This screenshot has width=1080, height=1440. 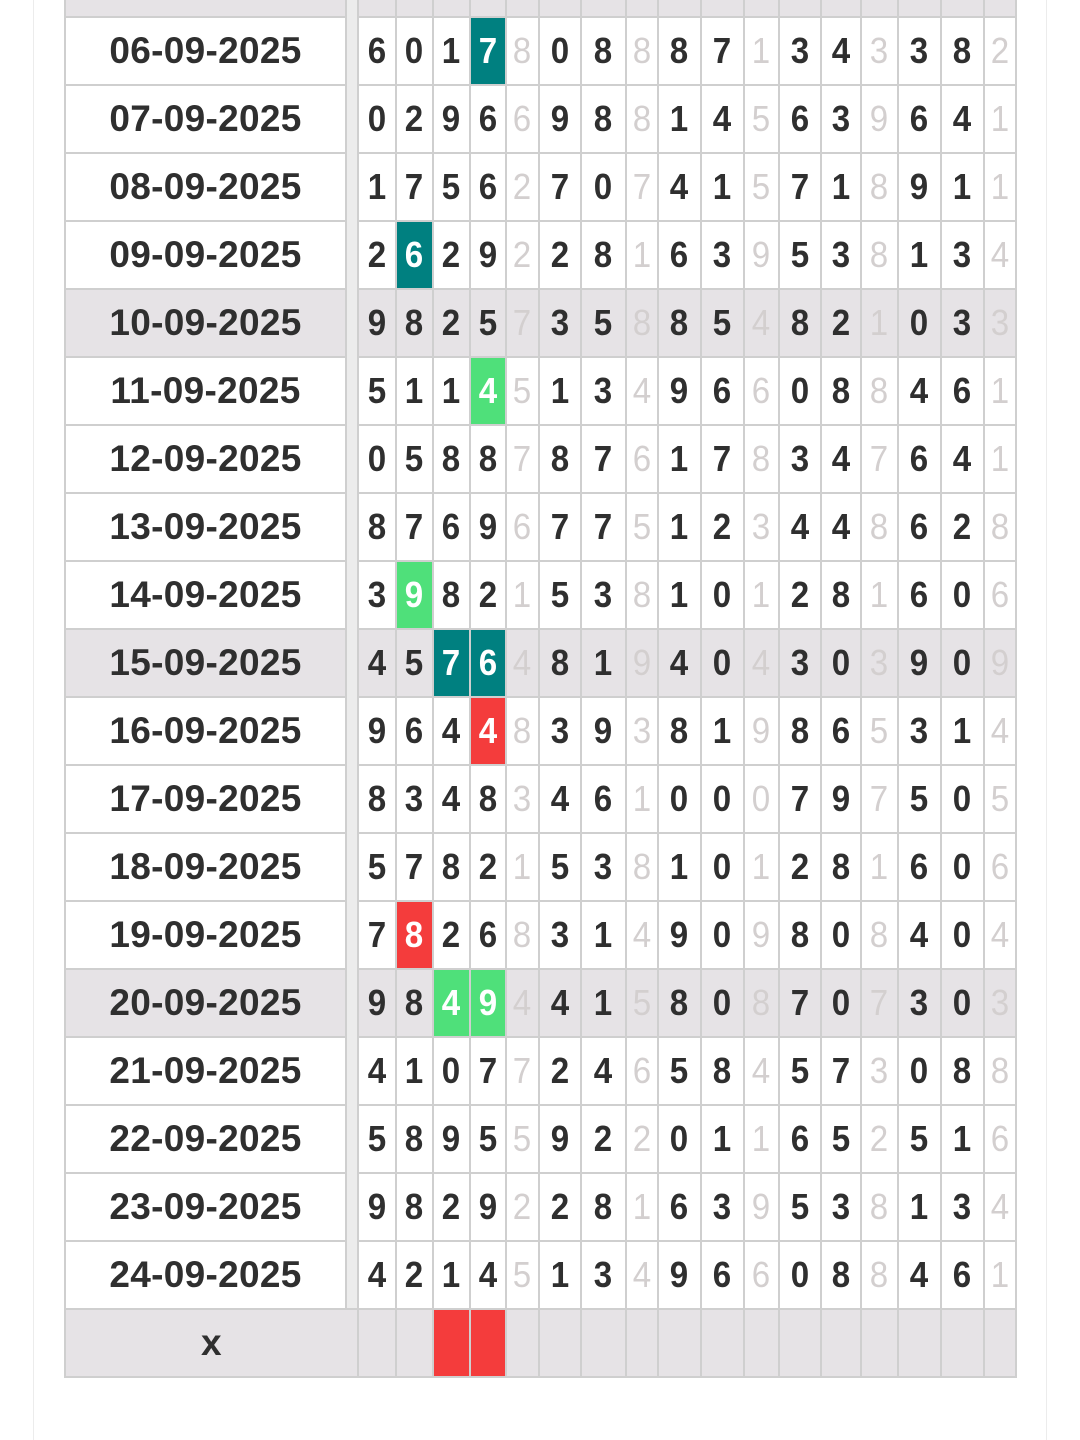 I want to click on date-cell: 10-09-2025, so click(x=205, y=323).